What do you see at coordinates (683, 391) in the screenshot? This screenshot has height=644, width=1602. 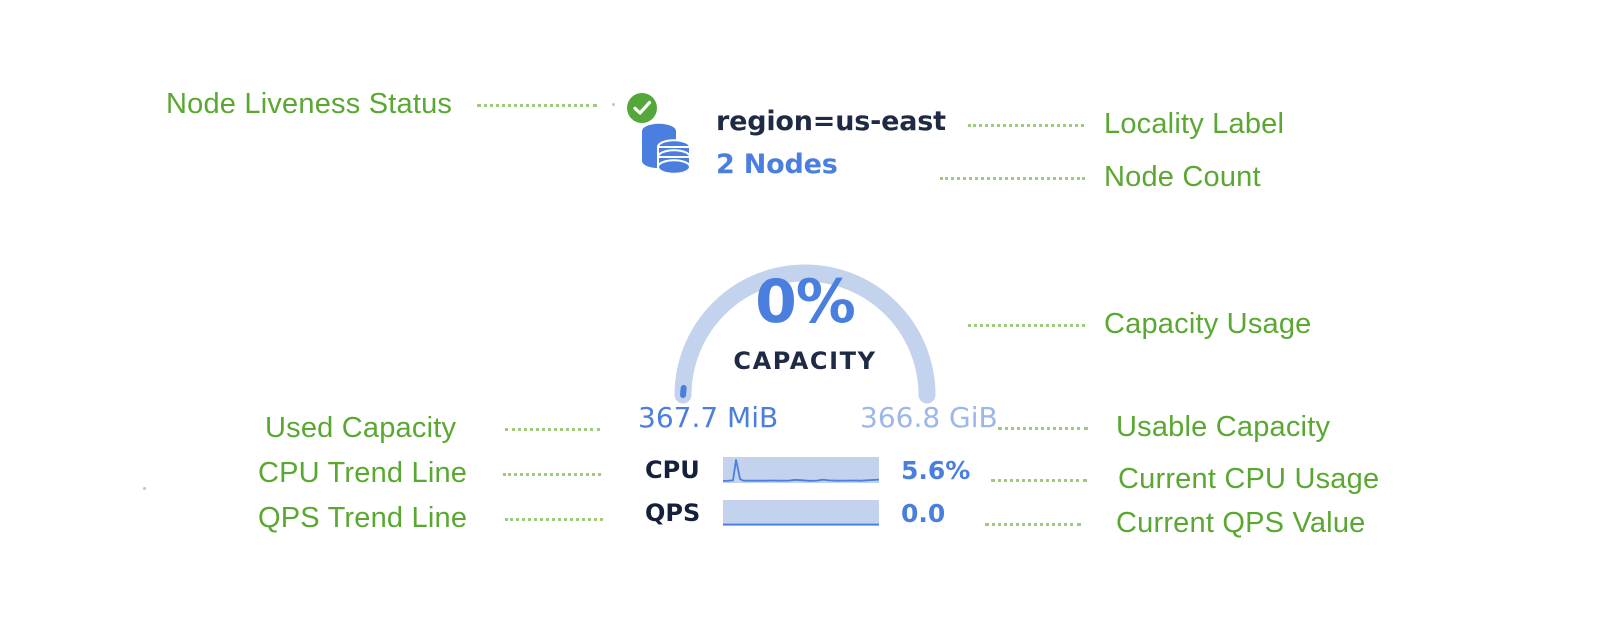 I see `gauge-fill-arc` at bounding box center [683, 391].